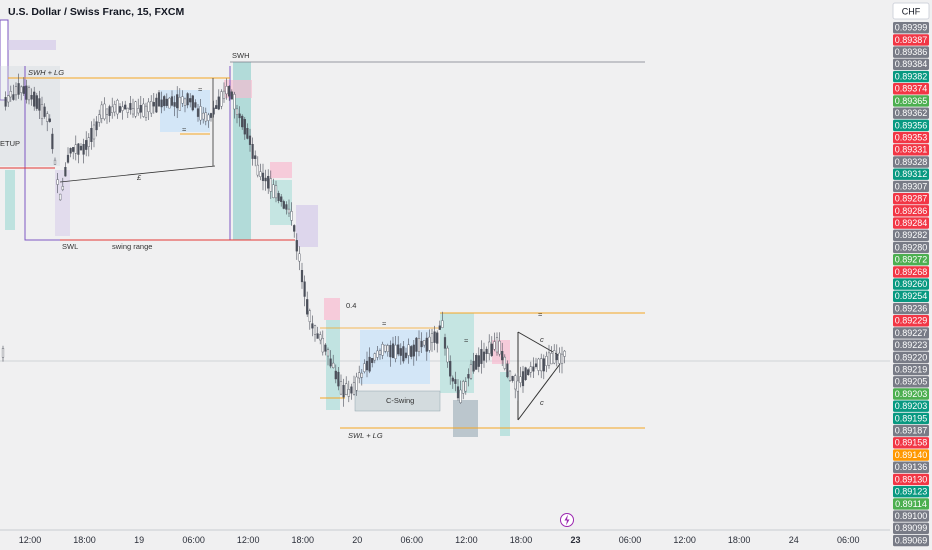 This screenshot has width=932, height=550. I want to click on annotation-swh-lg: SWH + LG, so click(46, 72).